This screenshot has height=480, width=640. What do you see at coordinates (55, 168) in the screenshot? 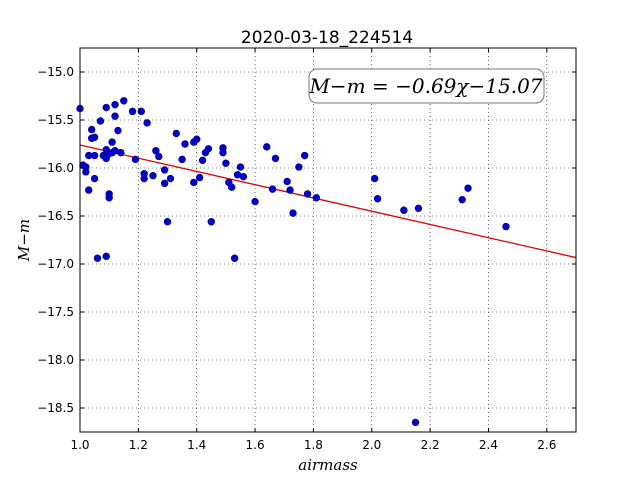
I see `y-tick-label: −16.0` at bounding box center [55, 168].